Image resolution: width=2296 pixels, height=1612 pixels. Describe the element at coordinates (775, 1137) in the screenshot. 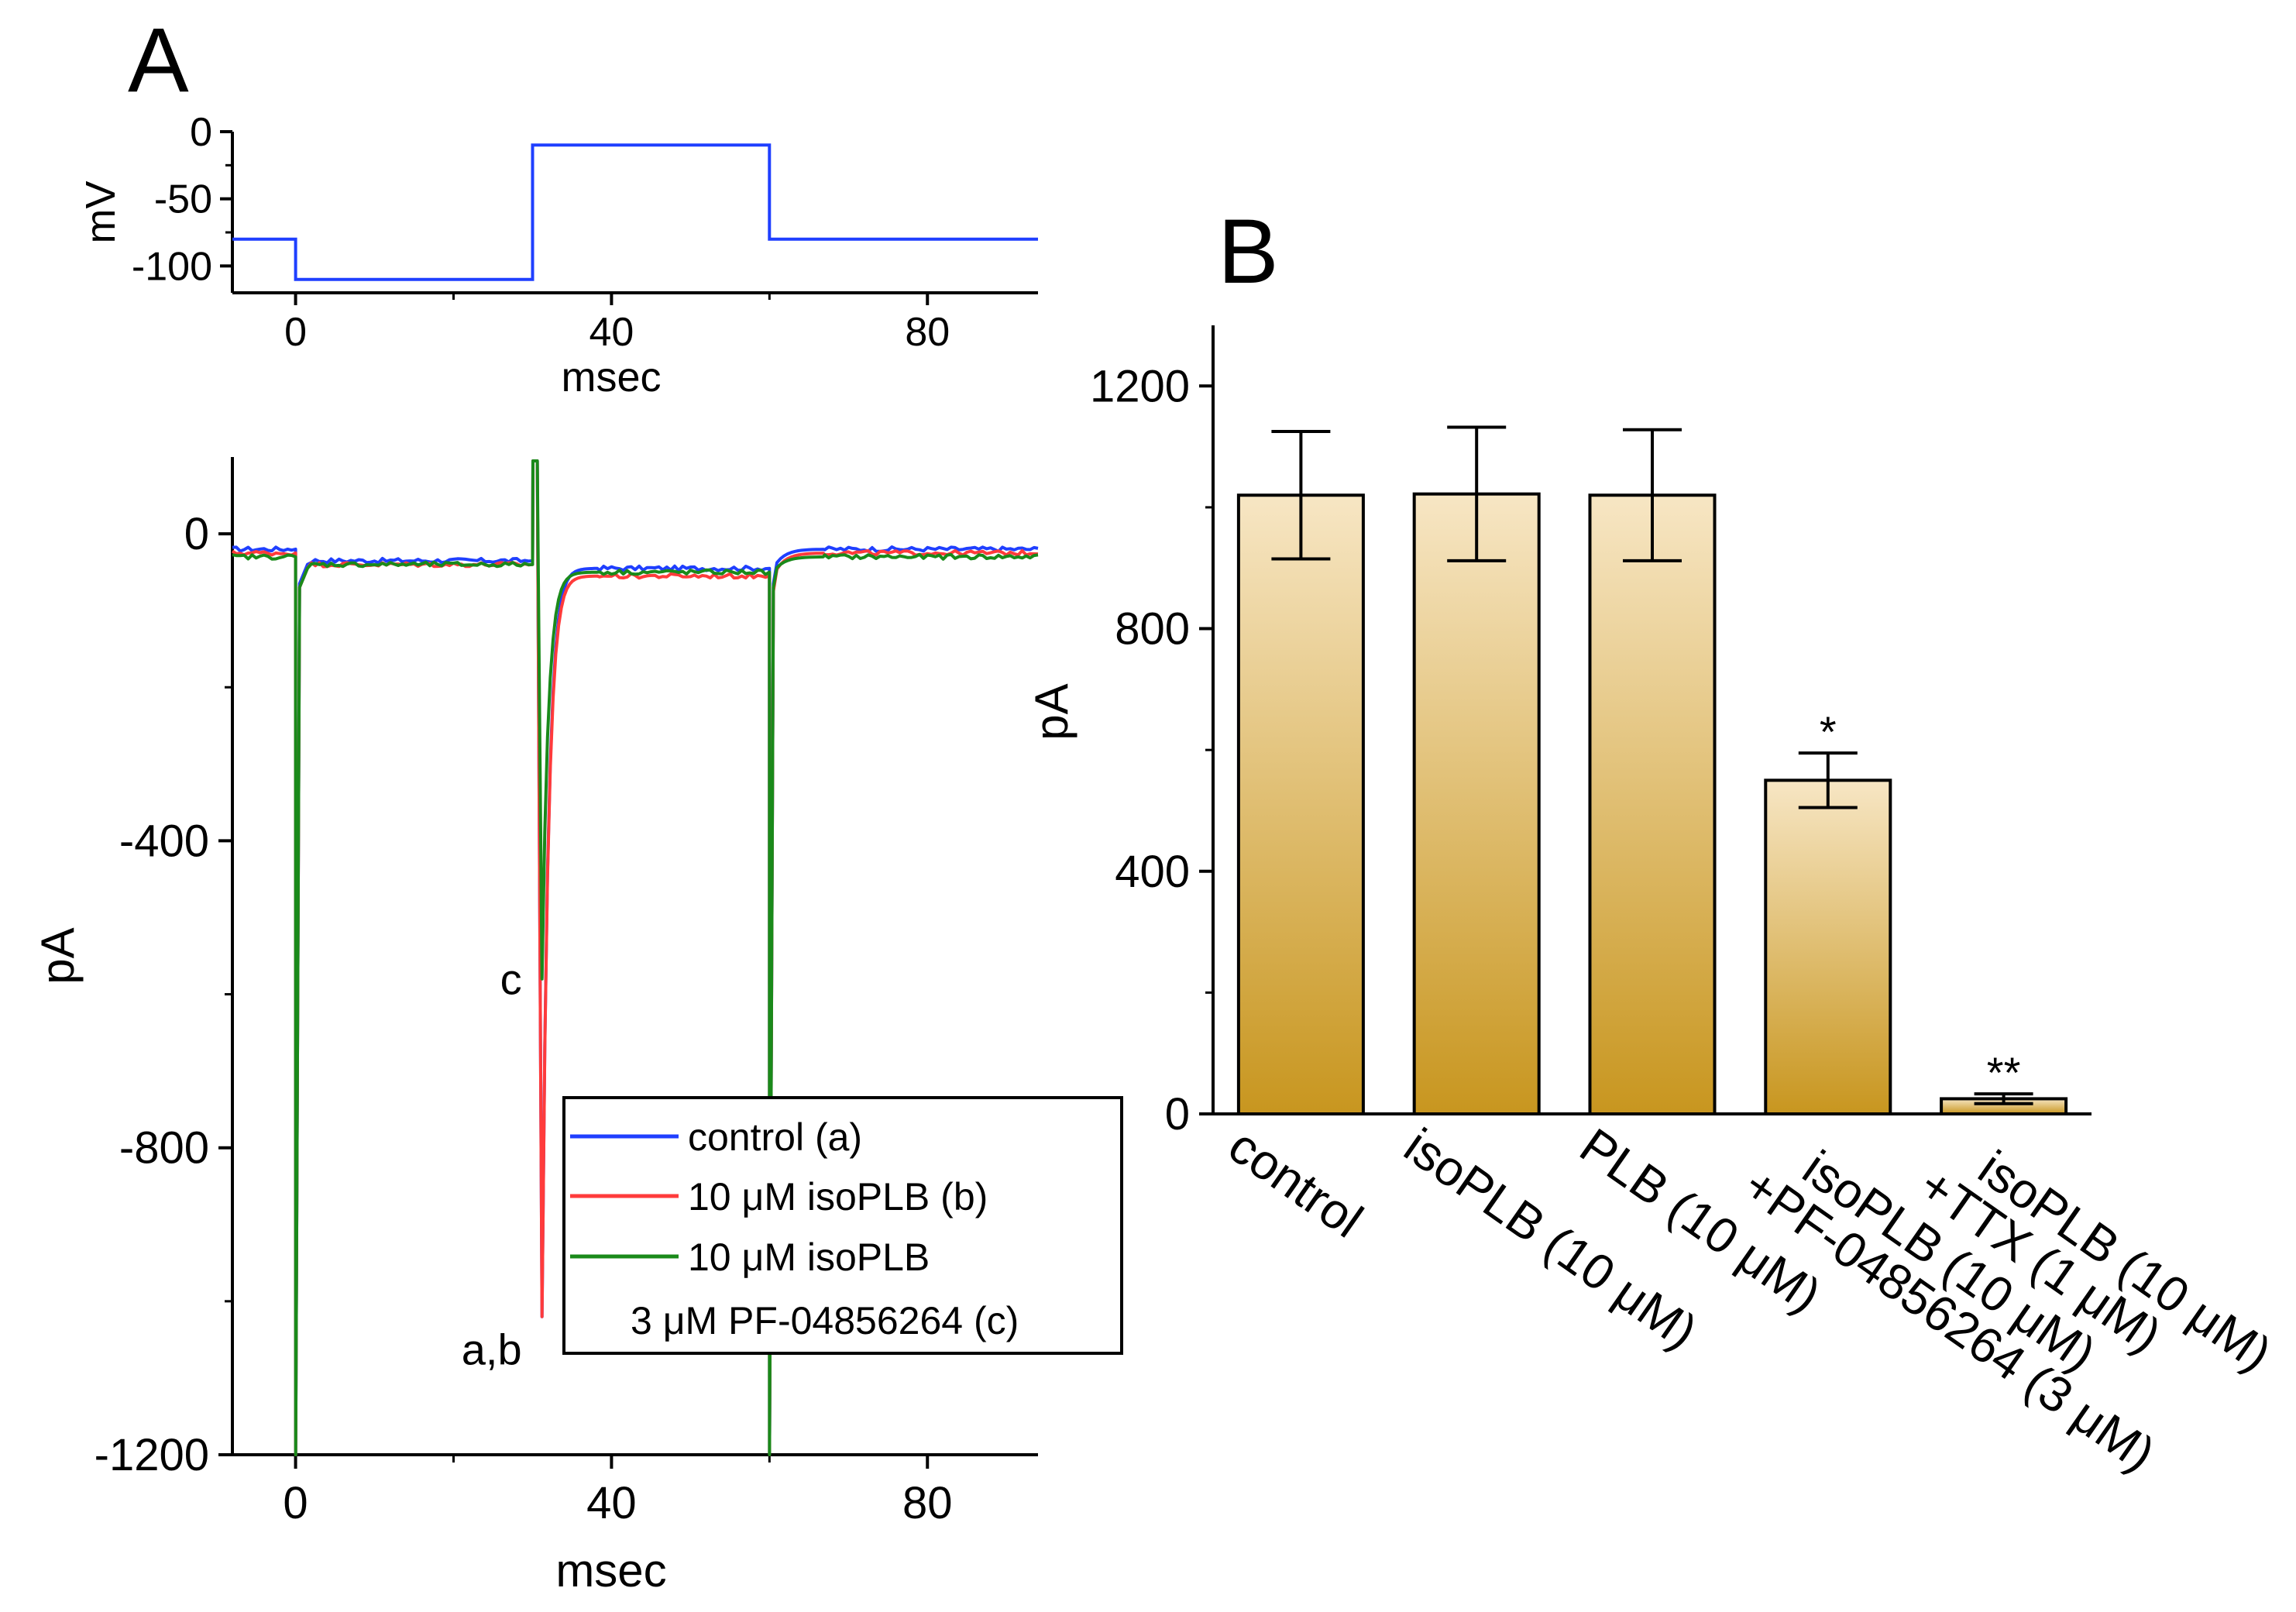

I see `legend-entry-control: control (a)` at that location.